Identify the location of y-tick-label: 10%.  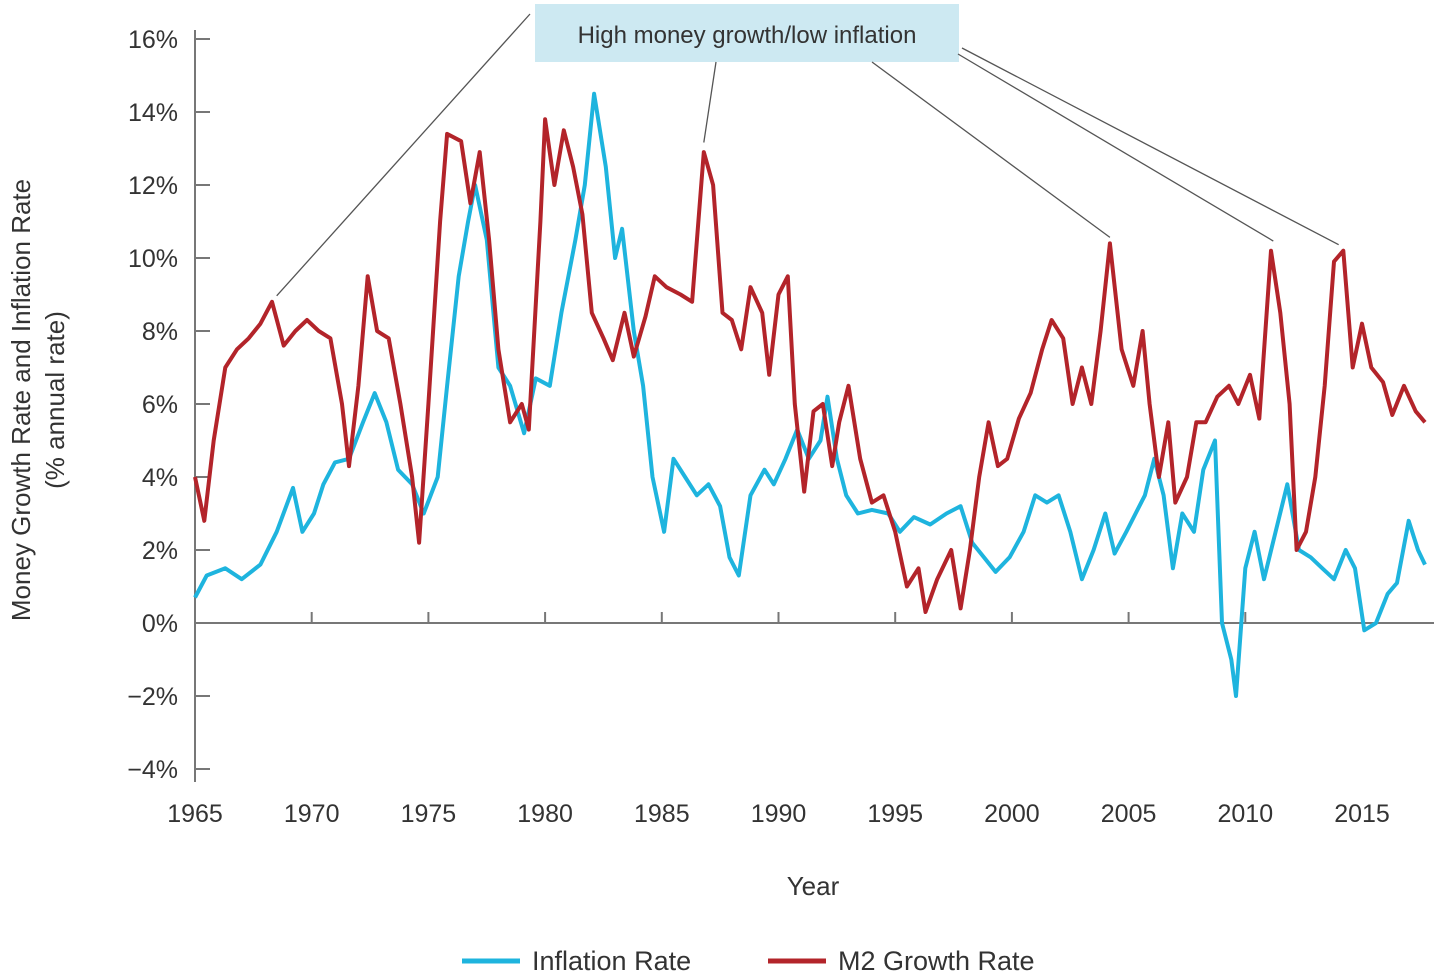
(153, 259).